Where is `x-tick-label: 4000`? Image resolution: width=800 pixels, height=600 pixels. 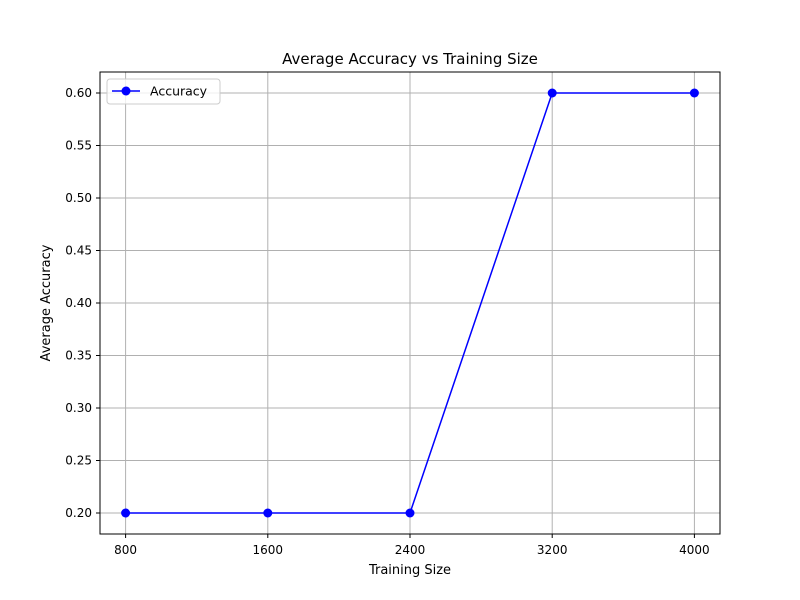
x-tick-label: 4000 is located at coordinates (694, 550).